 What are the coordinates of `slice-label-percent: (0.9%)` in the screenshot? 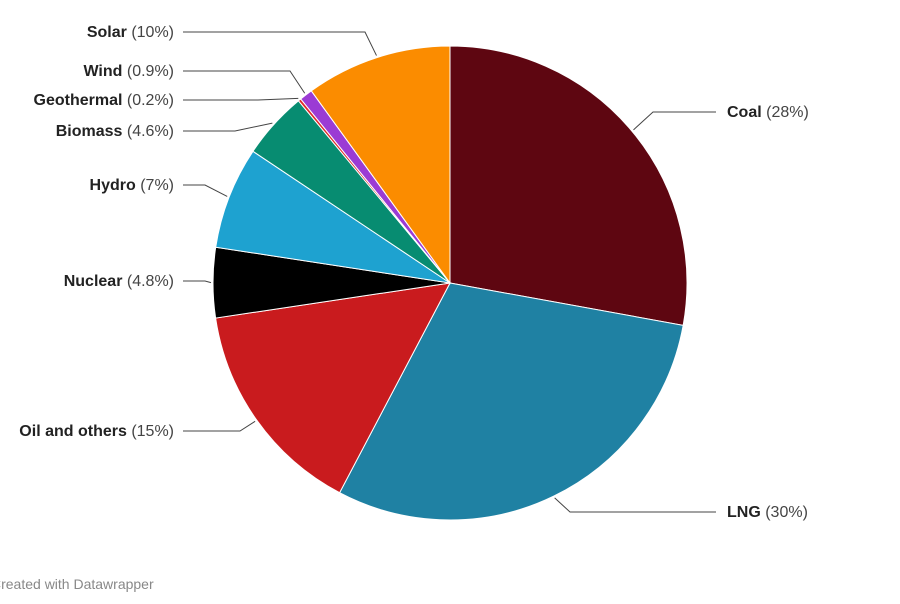 It's located at (148, 71).